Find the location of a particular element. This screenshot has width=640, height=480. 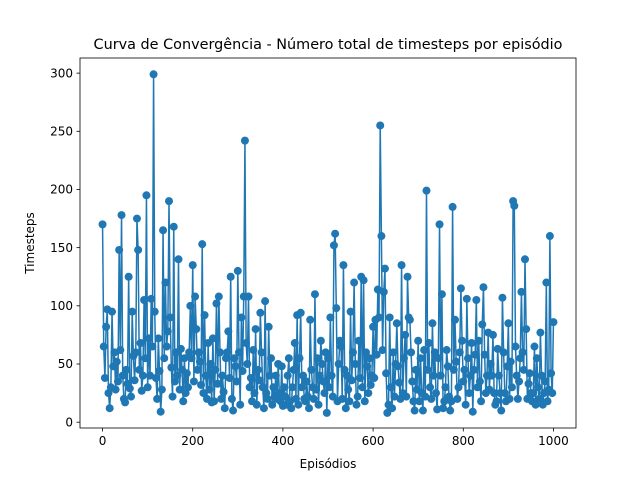

y-tick-label: 50 is located at coordinates (65, 364).